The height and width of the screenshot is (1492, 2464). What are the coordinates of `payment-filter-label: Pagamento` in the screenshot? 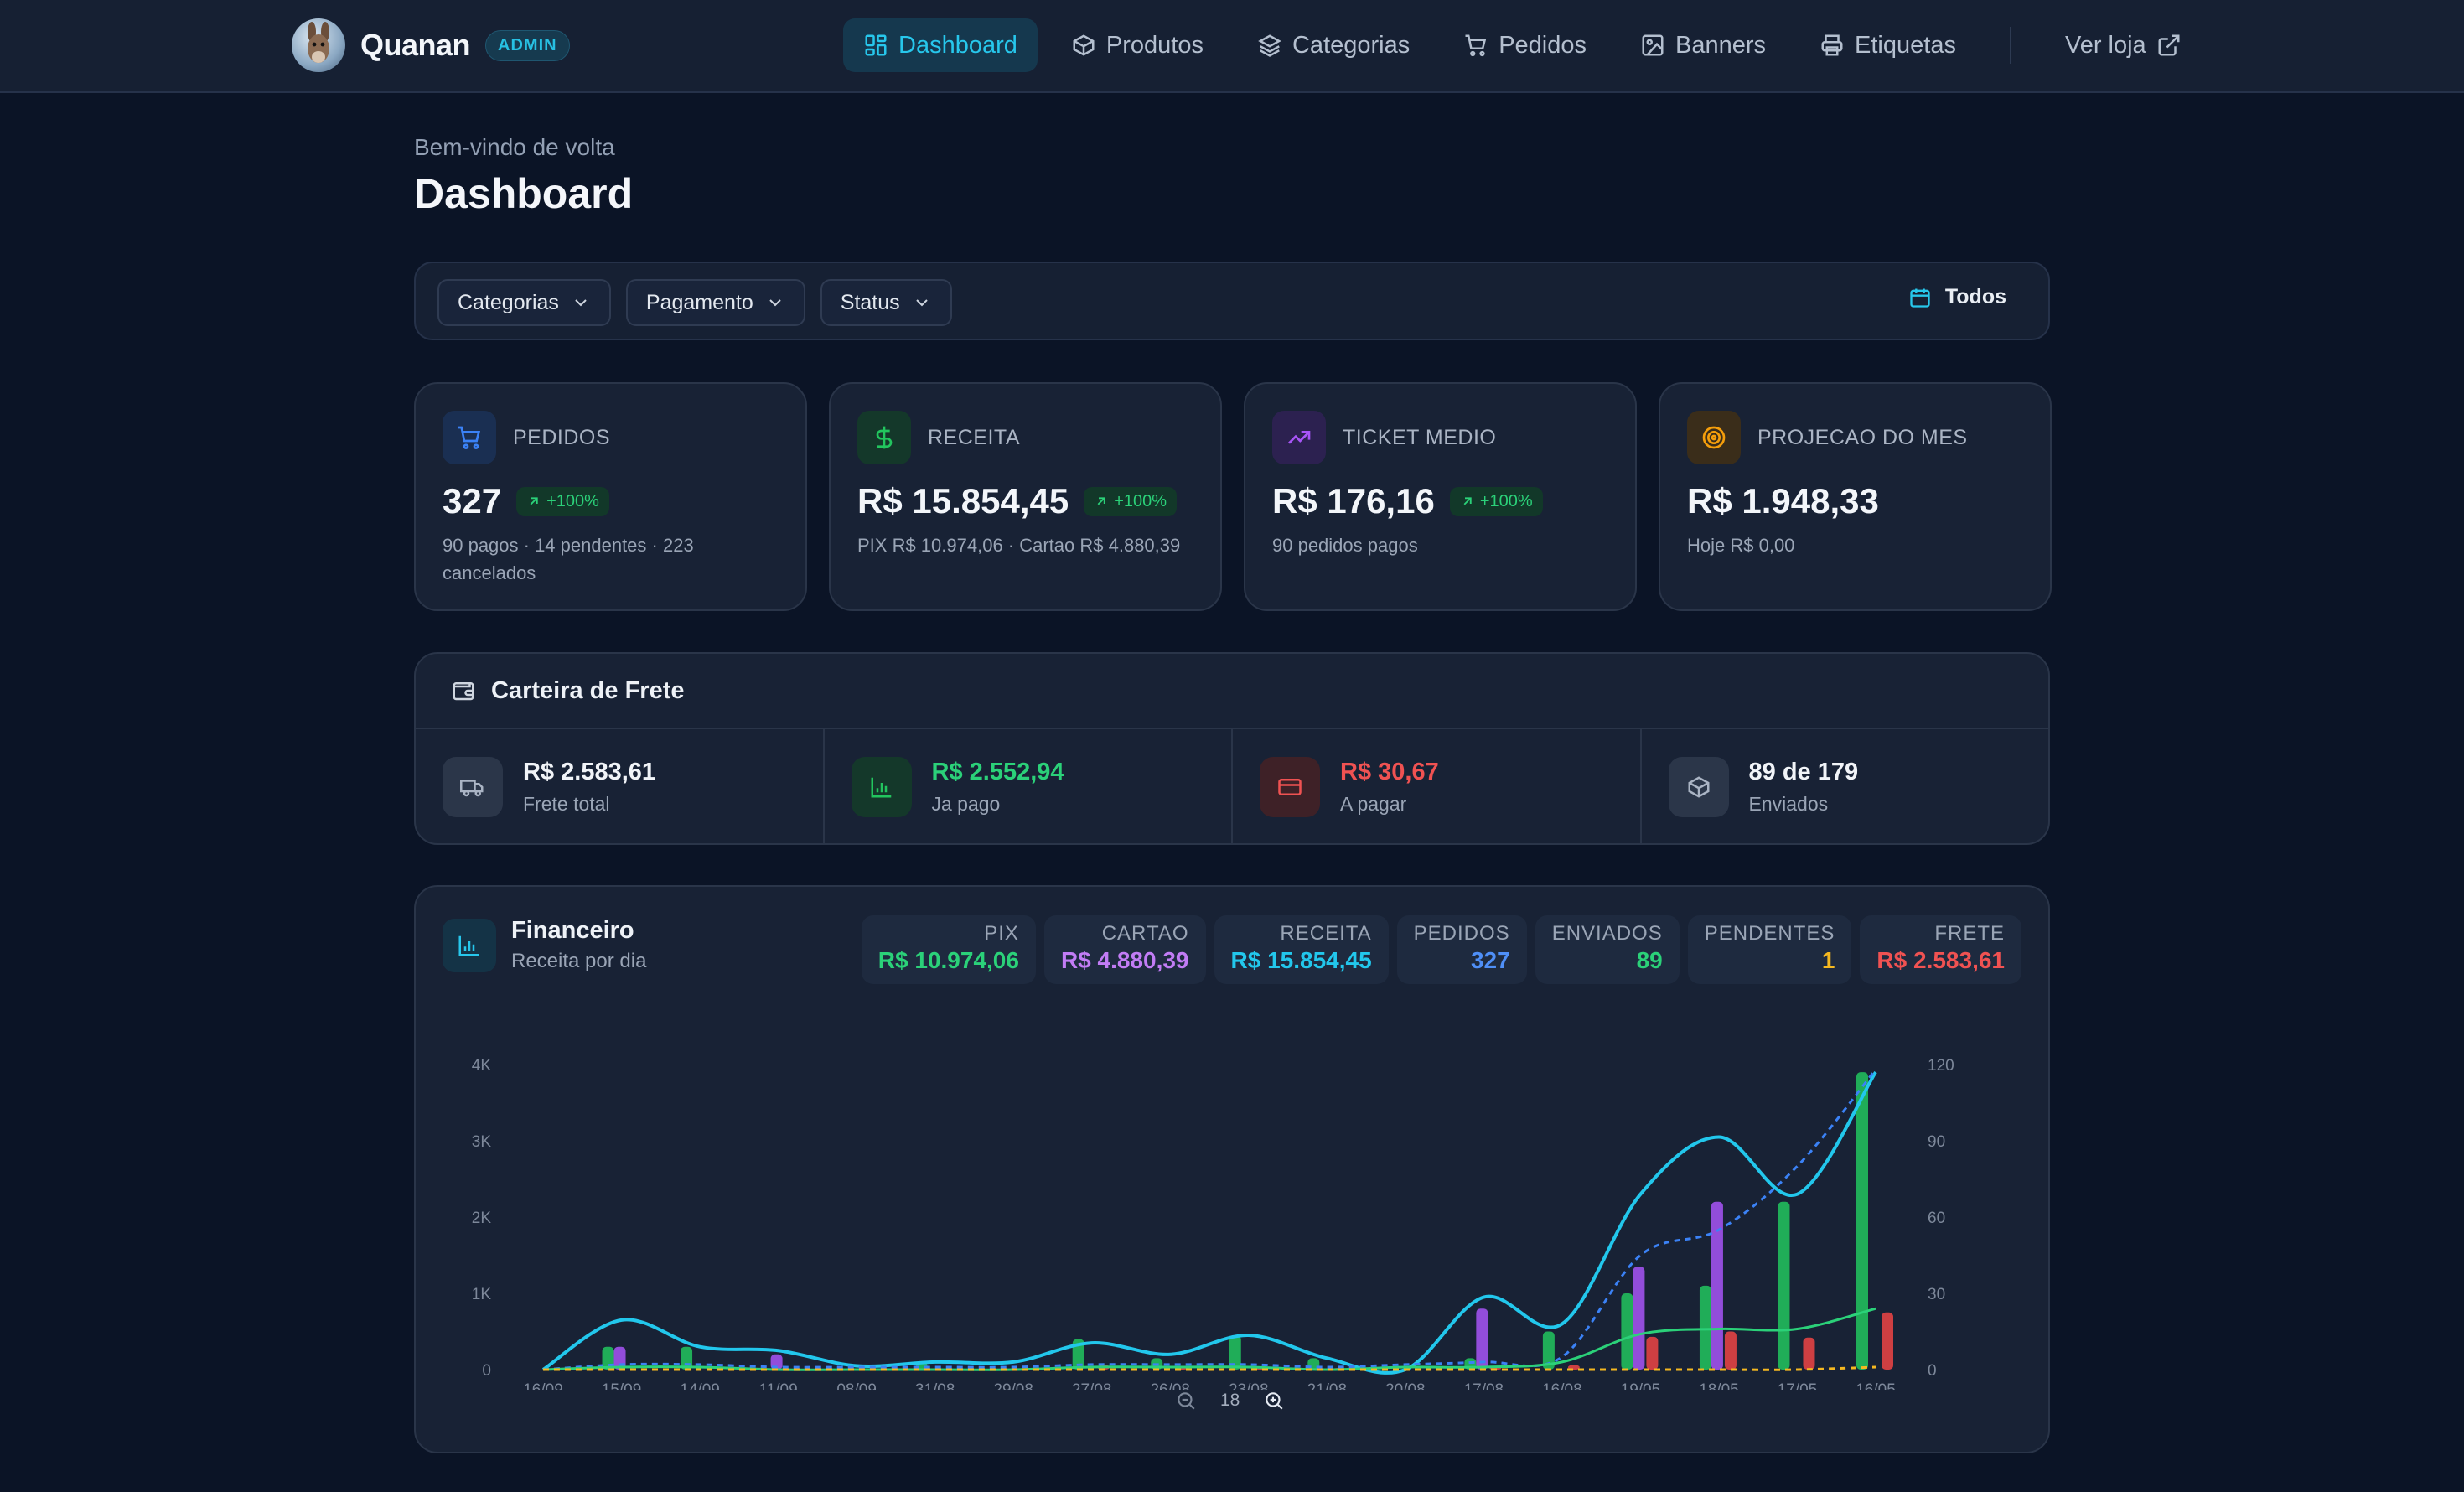 It's located at (699, 302).